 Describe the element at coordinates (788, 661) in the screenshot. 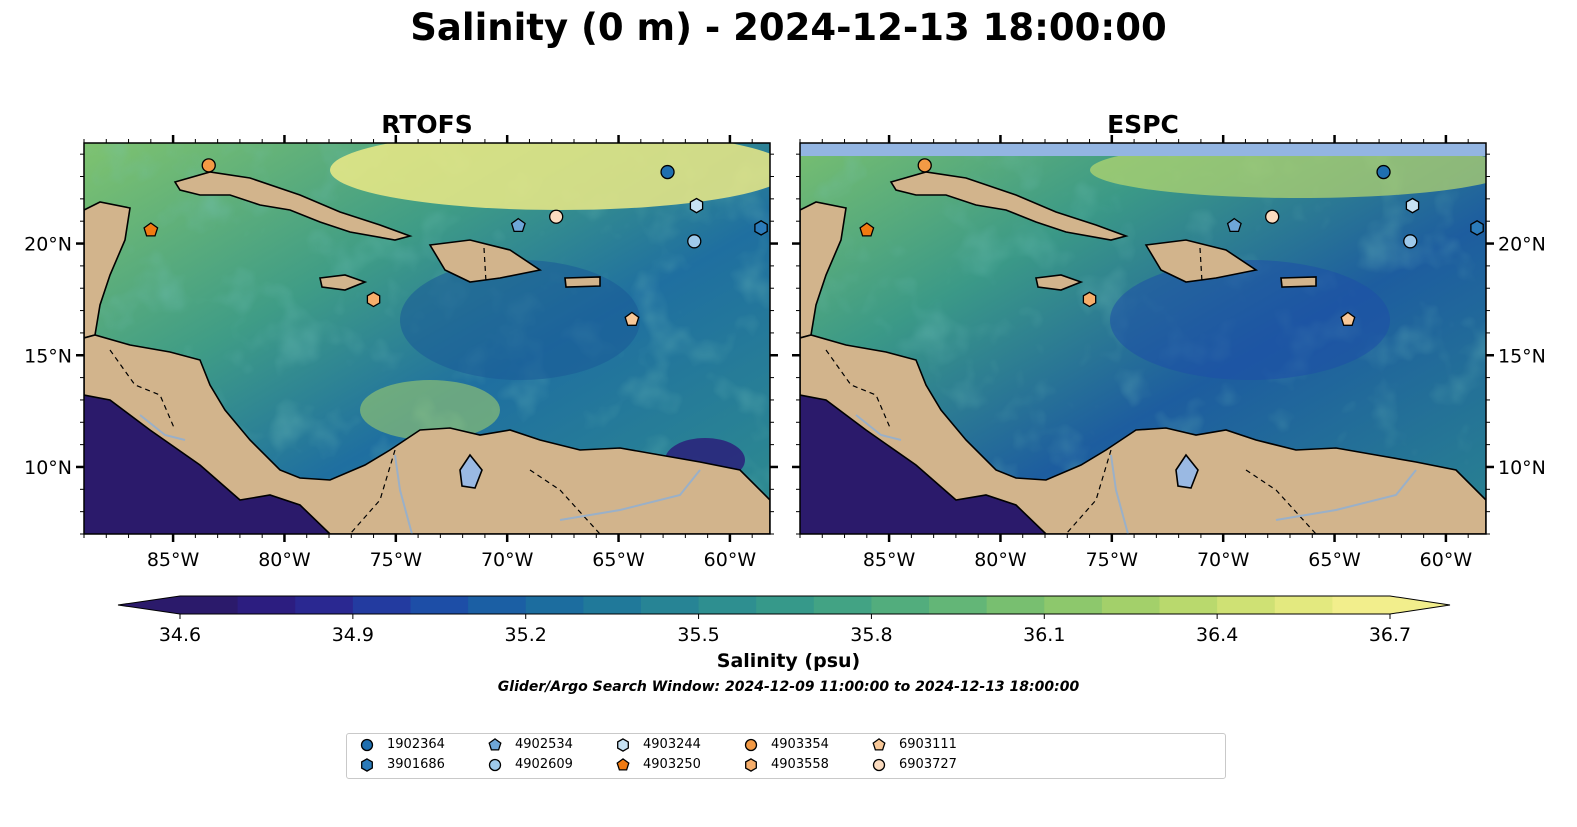

I see `colorbar-label: Salinity (psu)` at that location.